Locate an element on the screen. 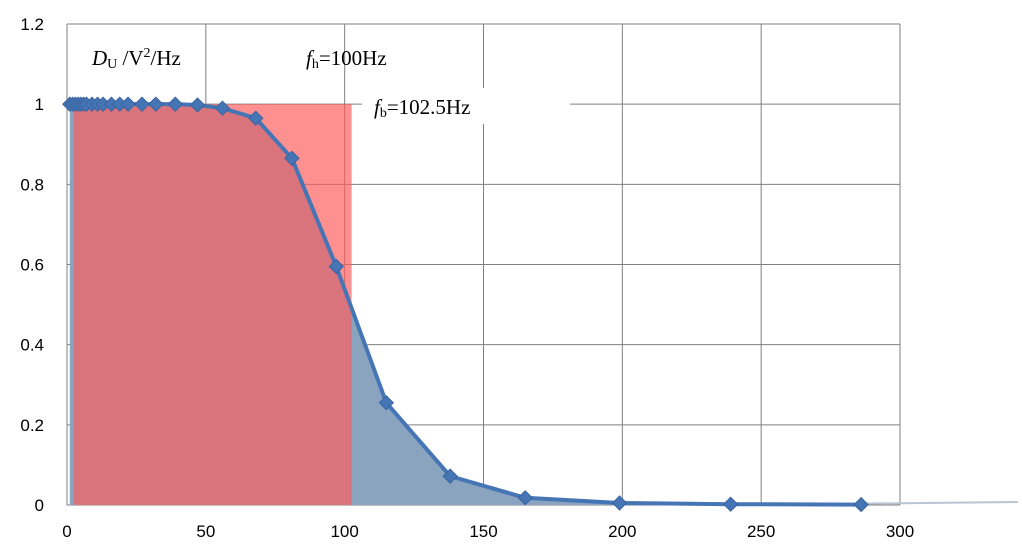 The height and width of the screenshot is (553, 1022). y-tick-label-5: 1 is located at coordinates (39, 104).